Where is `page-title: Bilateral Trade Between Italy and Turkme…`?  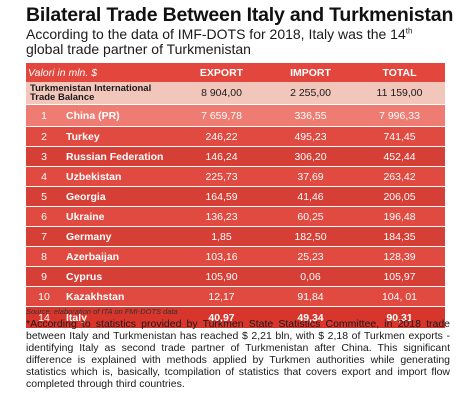 page-title: Bilateral Trade Between Italy and Turkme… is located at coordinates (240, 15).